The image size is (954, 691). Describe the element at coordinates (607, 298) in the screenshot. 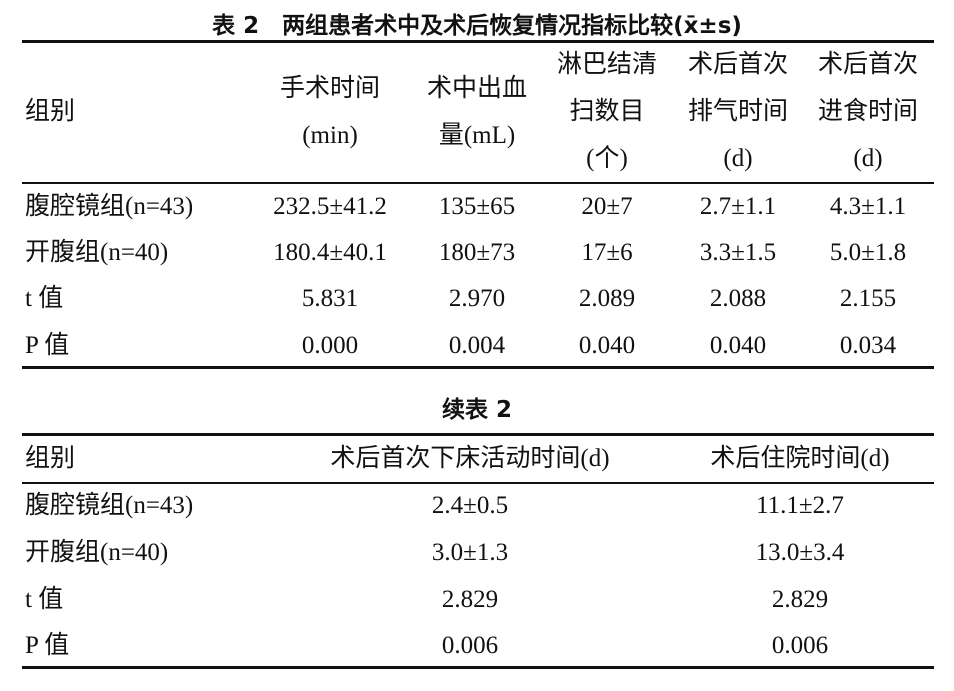

I see `data-cell: 2.089` at that location.